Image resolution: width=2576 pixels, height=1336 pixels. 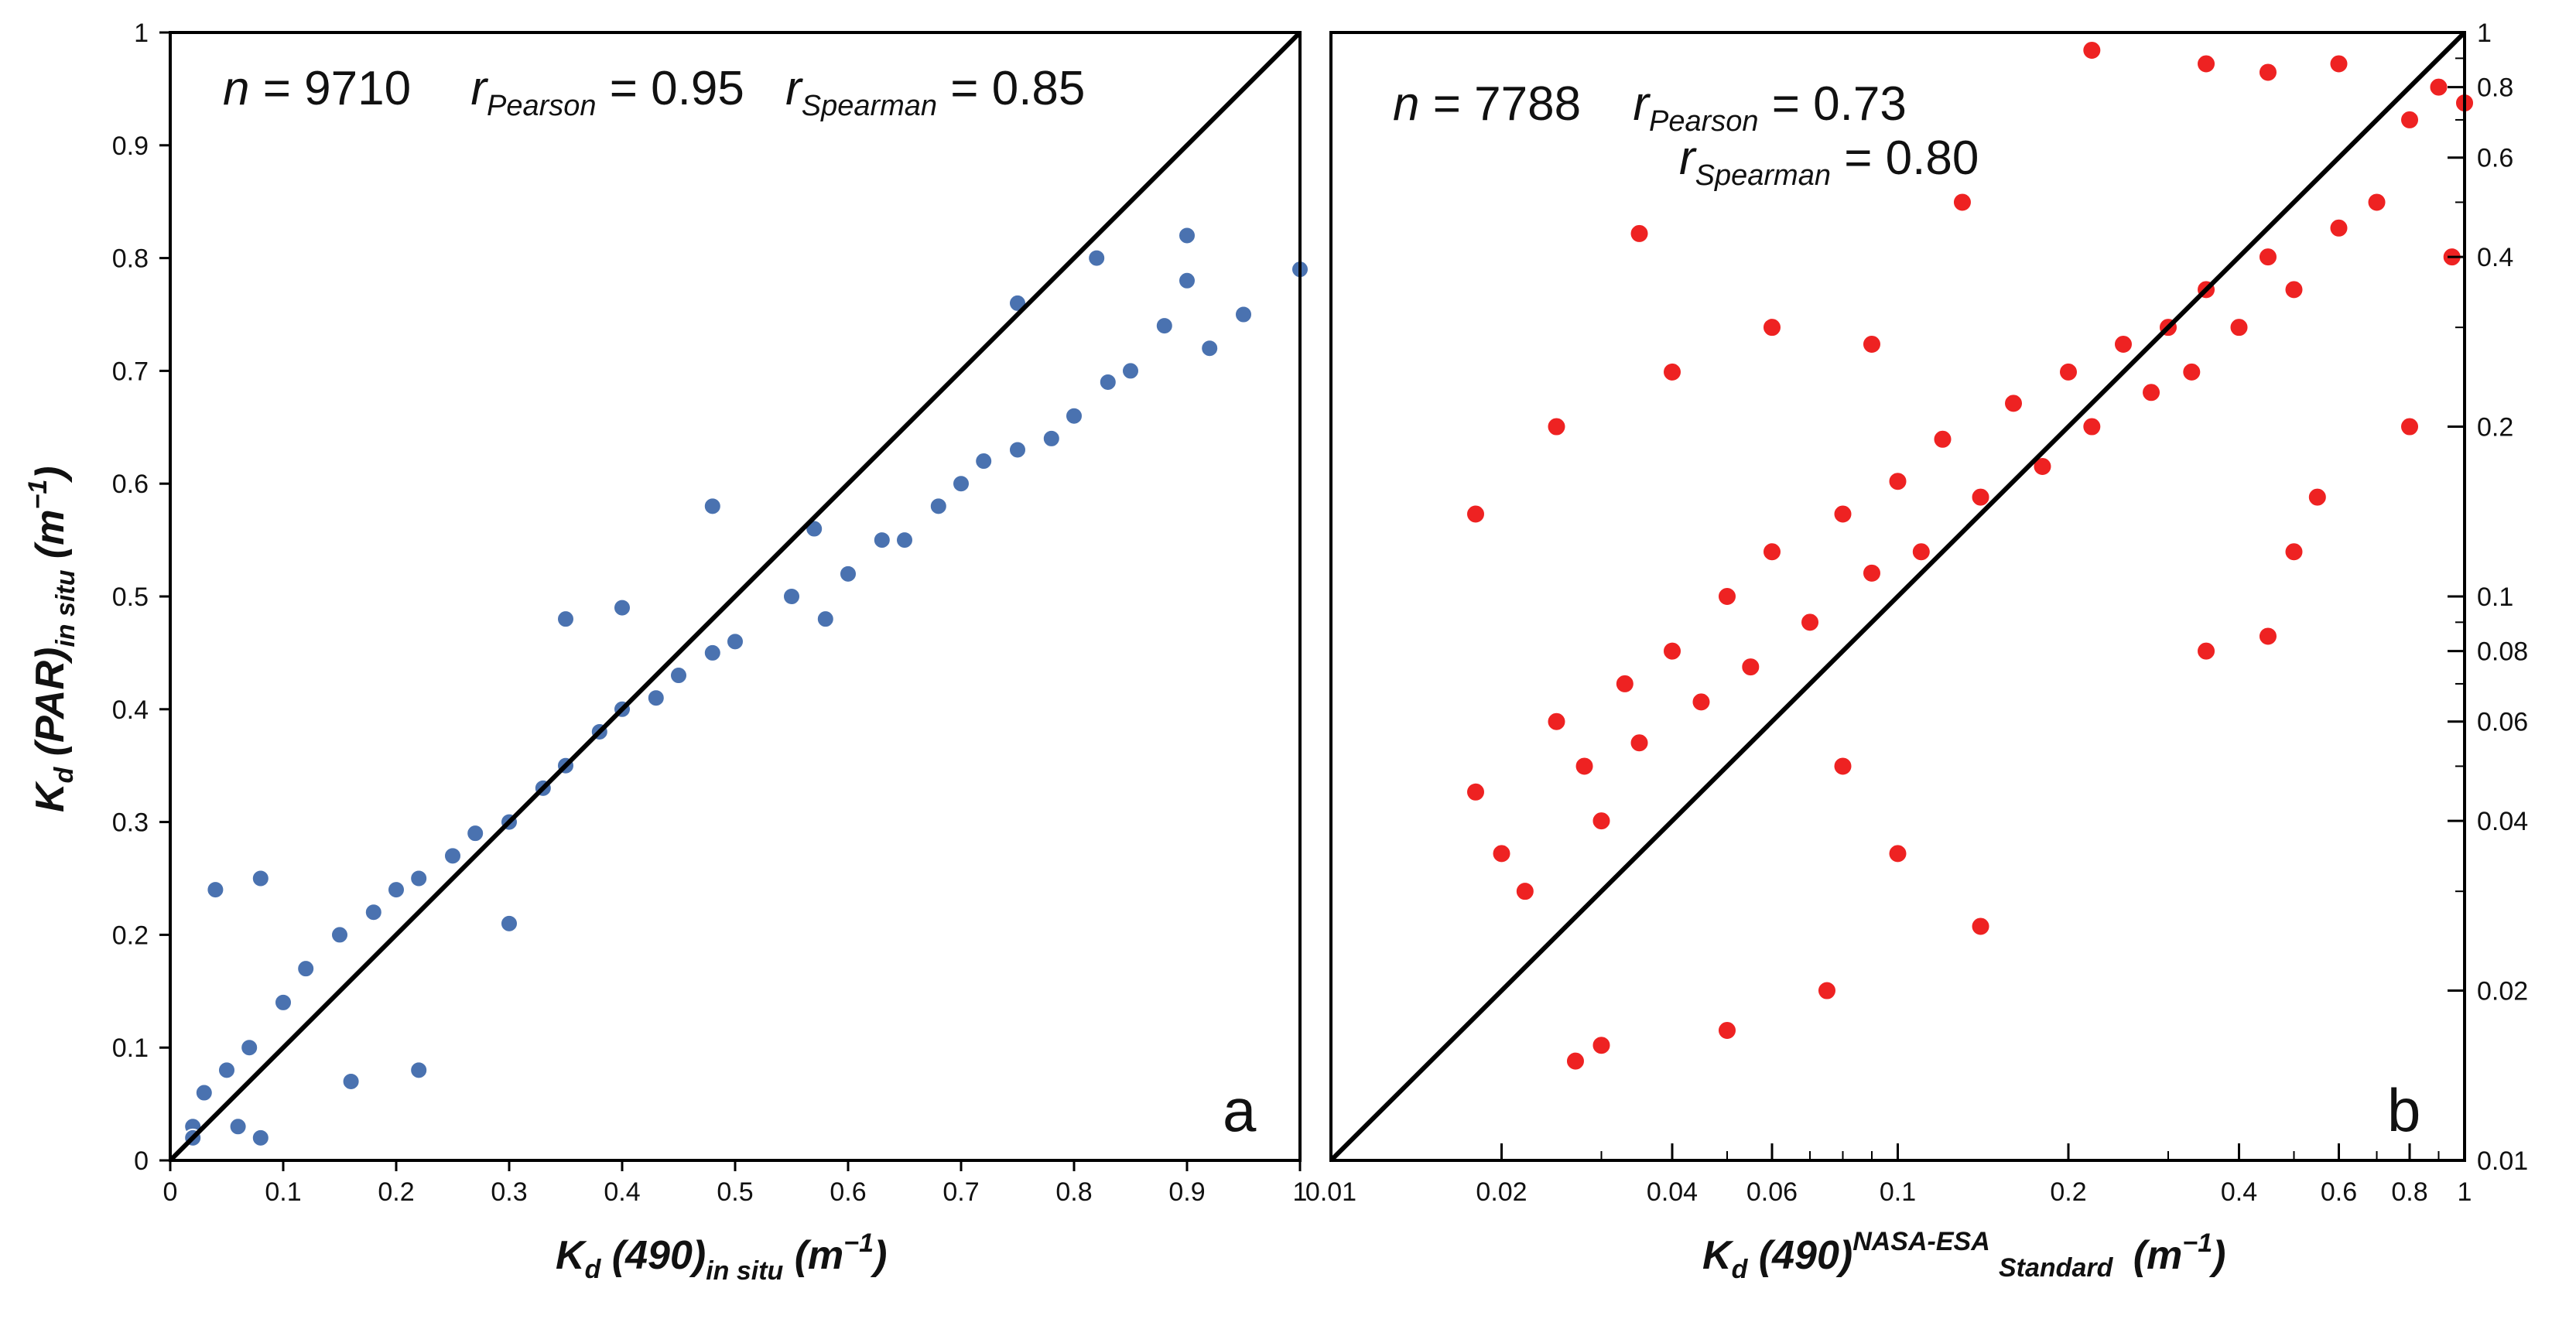 What do you see at coordinates (1800, 1255) in the screenshot?
I see `panel-b-x-label-490: (490)` at bounding box center [1800, 1255].